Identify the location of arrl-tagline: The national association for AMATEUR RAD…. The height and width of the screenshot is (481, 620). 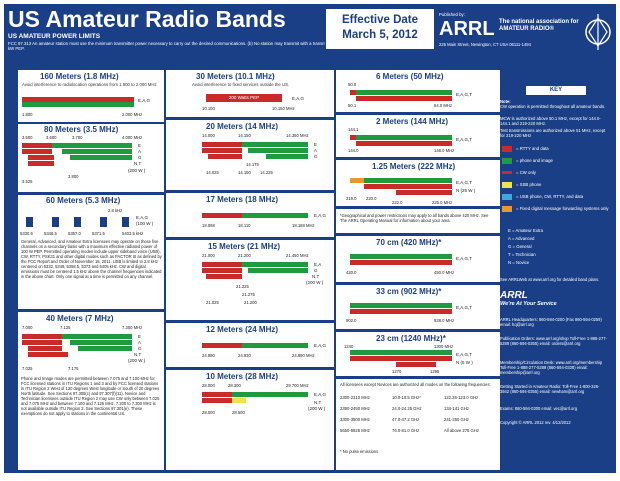
(539, 25).